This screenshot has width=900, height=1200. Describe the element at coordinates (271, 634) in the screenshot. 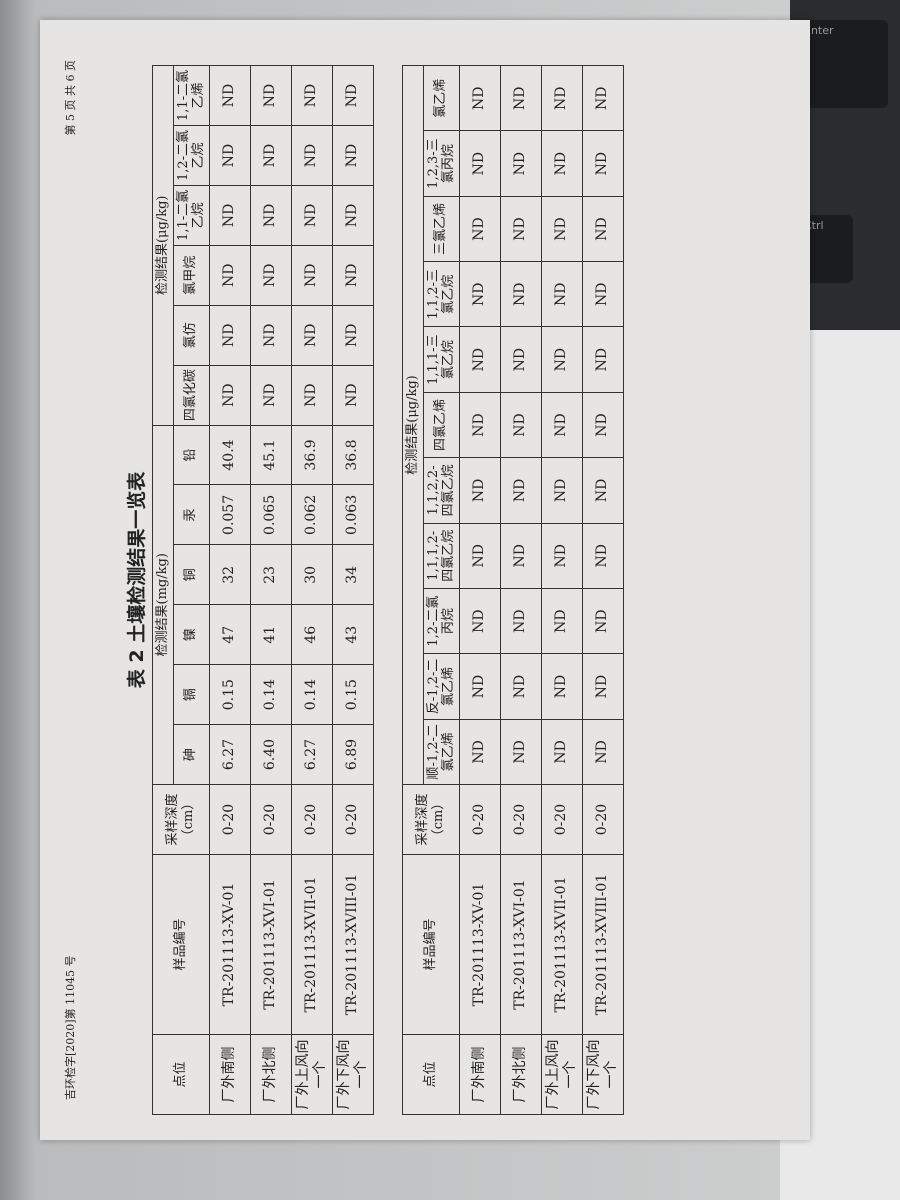

I see `value-cell: 41` at that location.